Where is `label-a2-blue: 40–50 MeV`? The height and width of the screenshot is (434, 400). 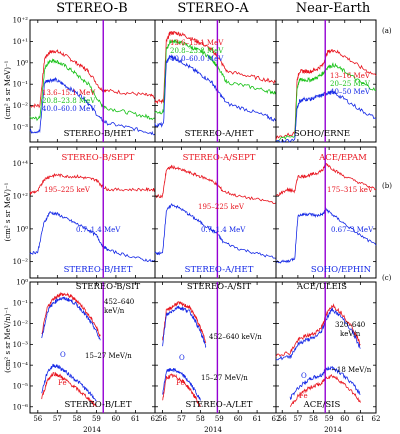
label-a2-blue: 40–50 MeV is located at coordinates (350, 92).